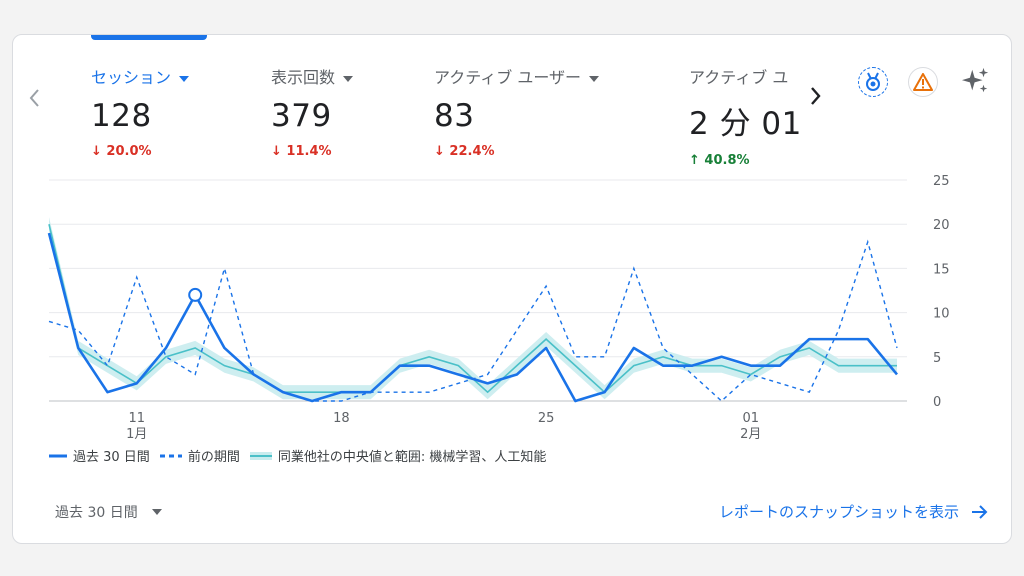 This screenshot has width=1024, height=576. What do you see at coordinates (546, 418) in the screenshot?
I see `x-tick-label: 25` at bounding box center [546, 418].